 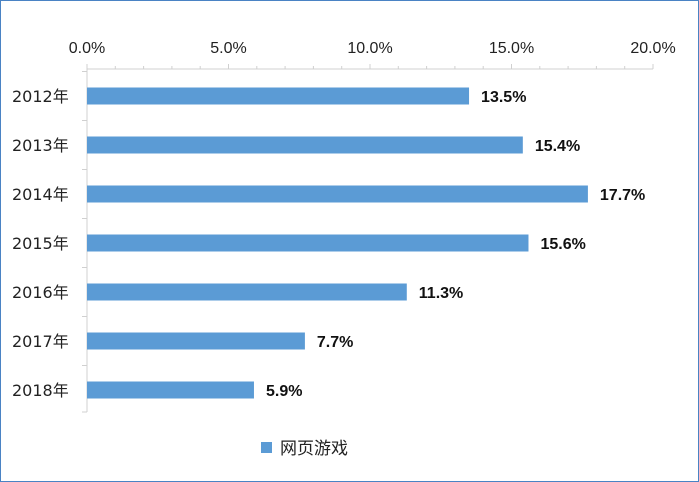 I want to click on data-label: 5.9%, so click(x=284, y=391).